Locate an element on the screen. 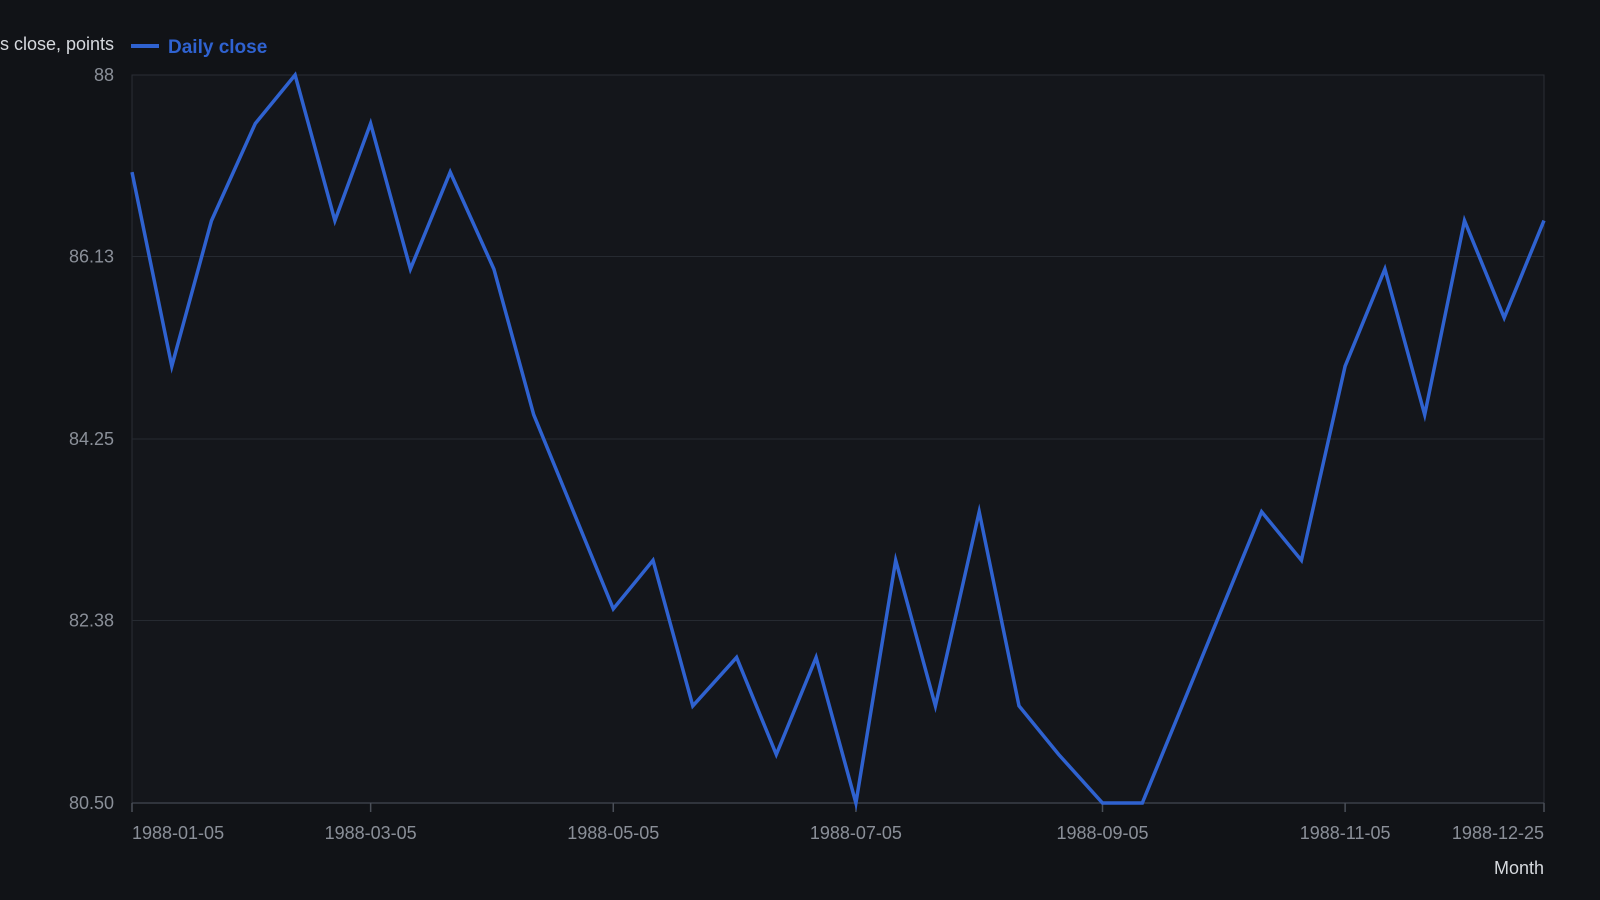  y-tick-label: 88 is located at coordinates (104, 75).